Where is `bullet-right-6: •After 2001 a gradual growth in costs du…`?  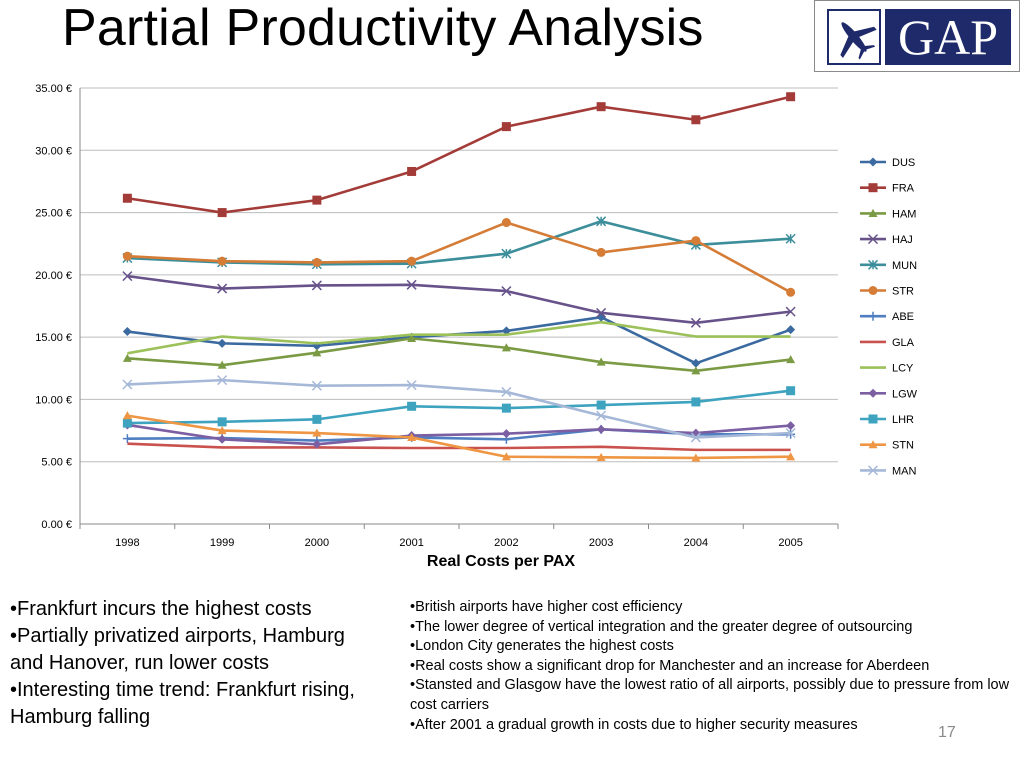
bullet-right-6: •After 2001 a gradual growth in costs du… is located at coordinates (634, 724).